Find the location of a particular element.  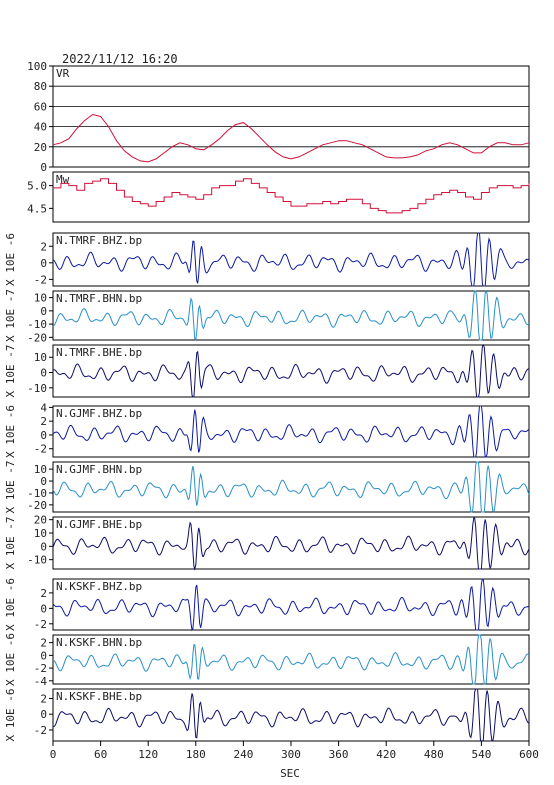

y-tick-label: 4.5 is located at coordinates (37, 208).